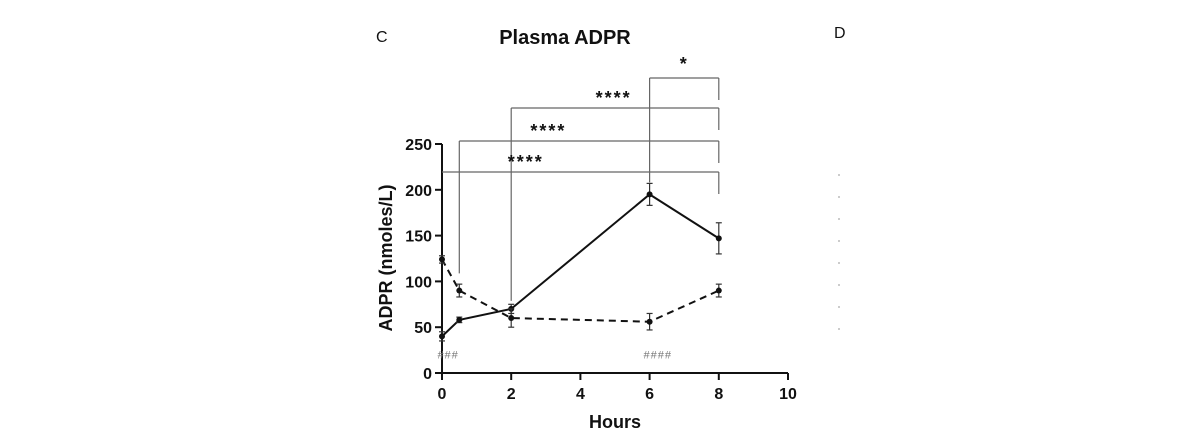 The image size is (1200, 444). What do you see at coordinates (788, 394) in the screenshot?
I see `x-tick-label: 10` at bounding box center [788, 394].